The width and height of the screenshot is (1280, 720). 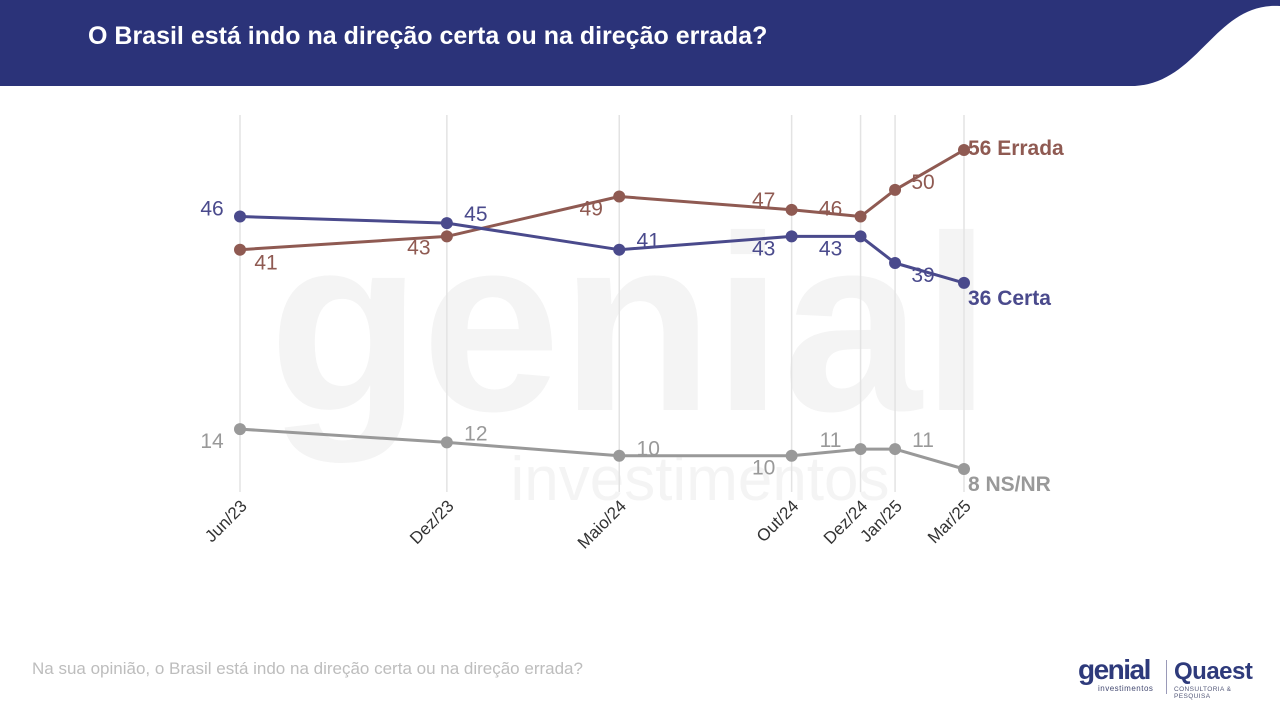 I want to click on quaest-logo-word: Quaest, so click(x=1213, y=671).